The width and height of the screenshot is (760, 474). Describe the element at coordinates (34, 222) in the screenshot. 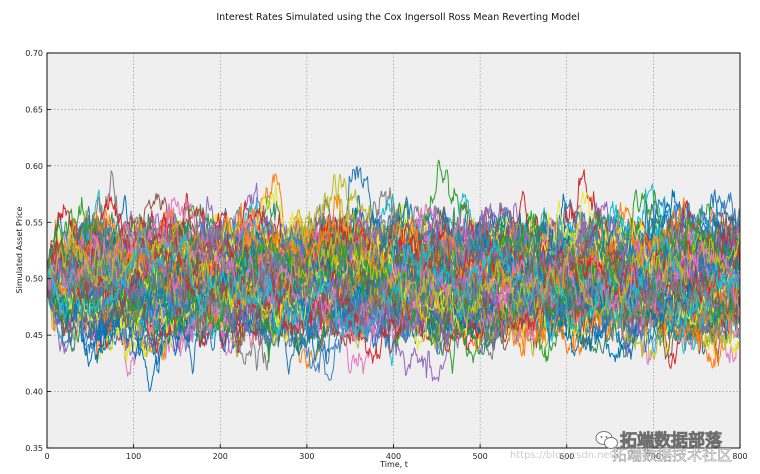

I see `y-tick-label: 0.55` at that location.